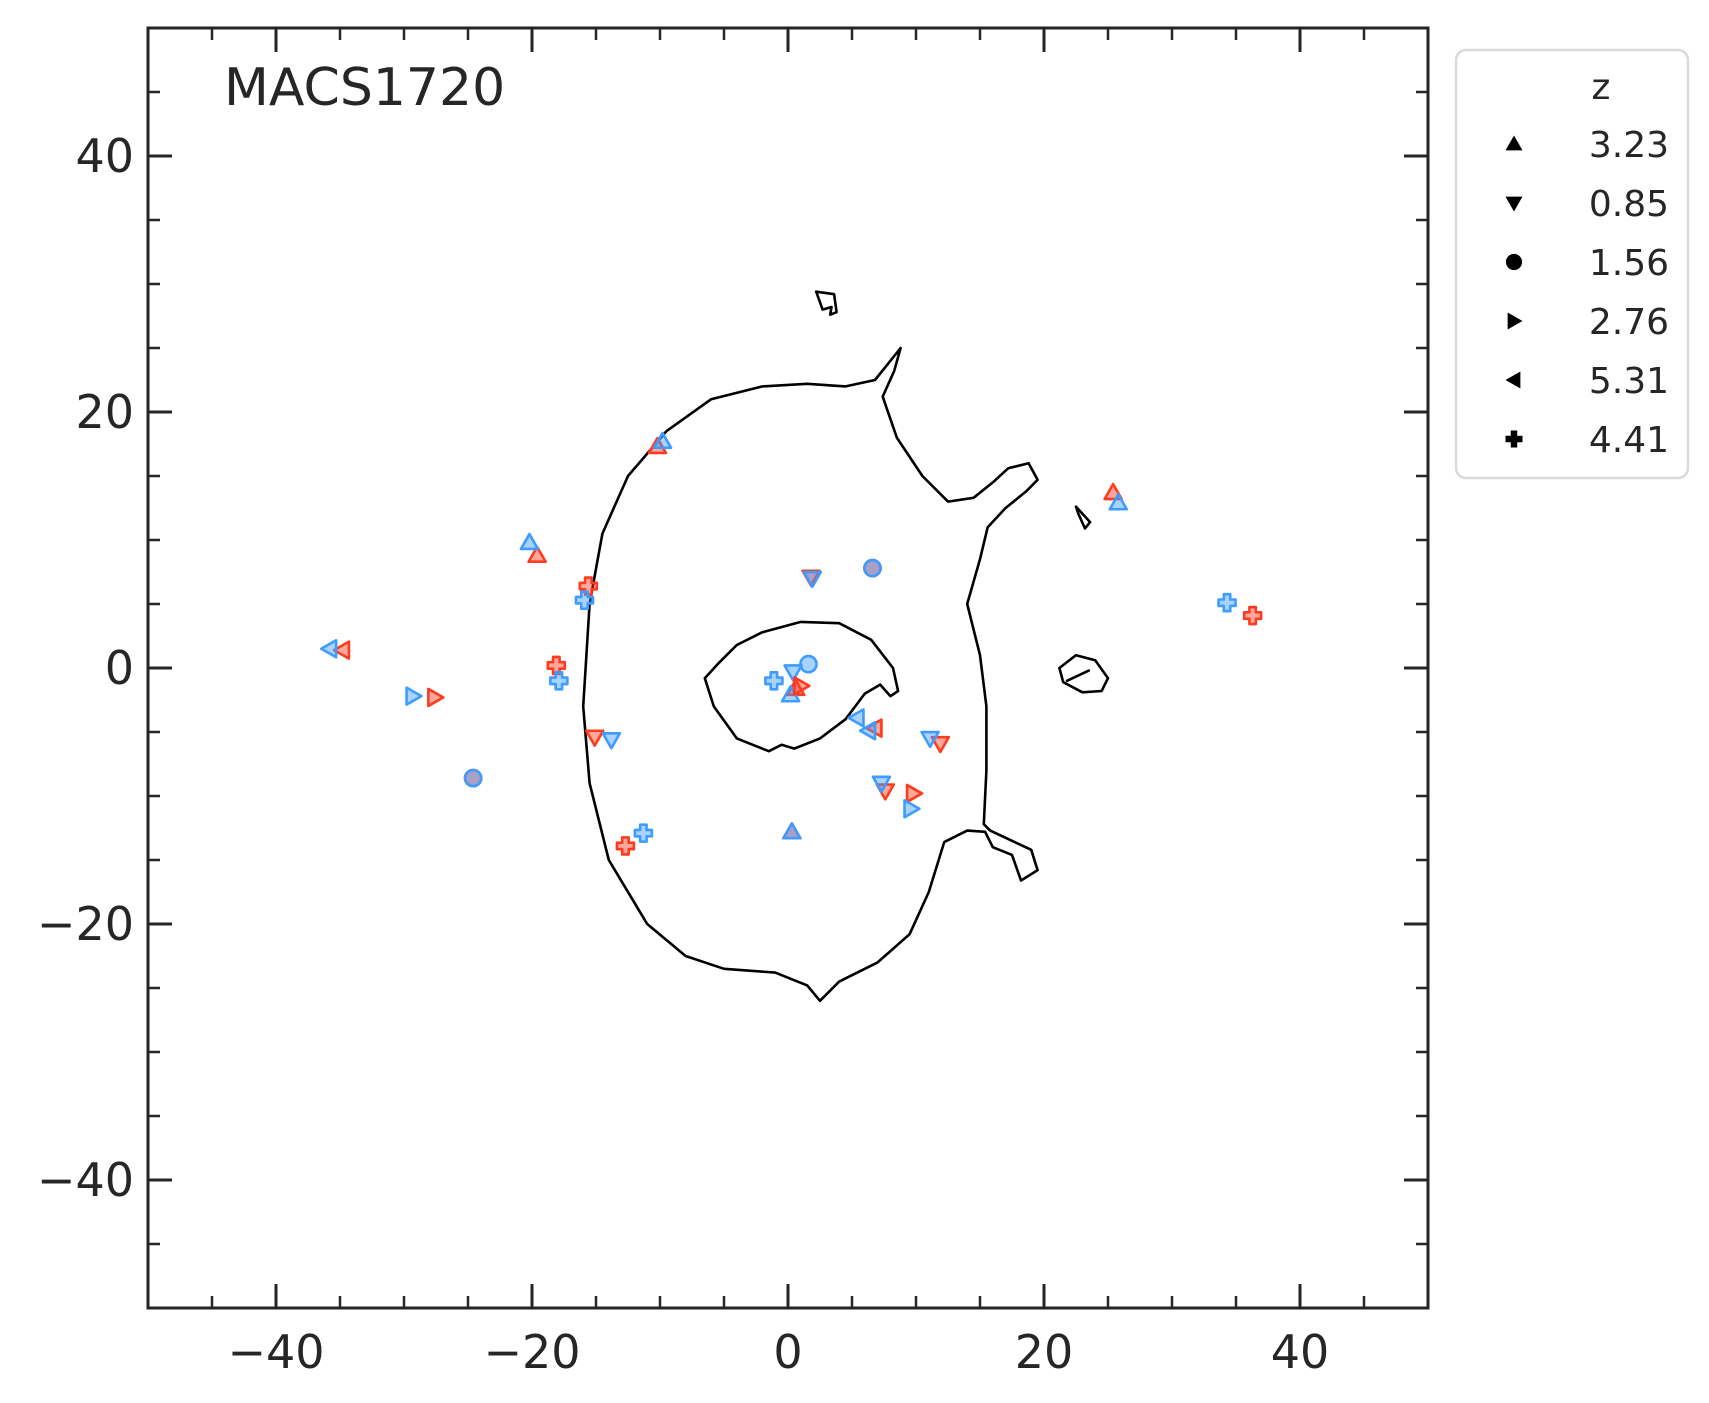 The image size is (1709, 1403). What do you see at coordinates (1629, 145) in the screenshot?
I see `legend-entry-label: 3.23` at bounding box center [1629, 145].